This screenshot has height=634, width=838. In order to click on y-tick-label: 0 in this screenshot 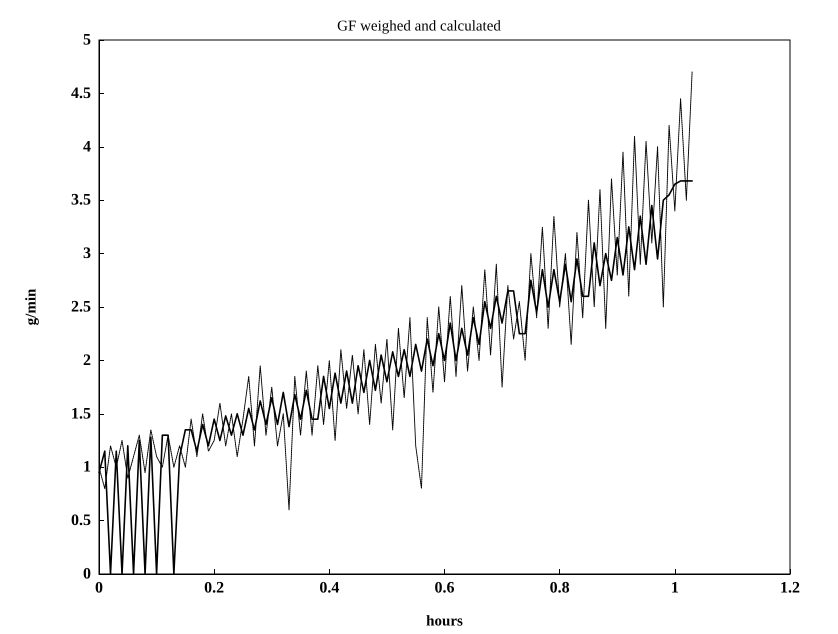, I will do `click(87, 574)`.